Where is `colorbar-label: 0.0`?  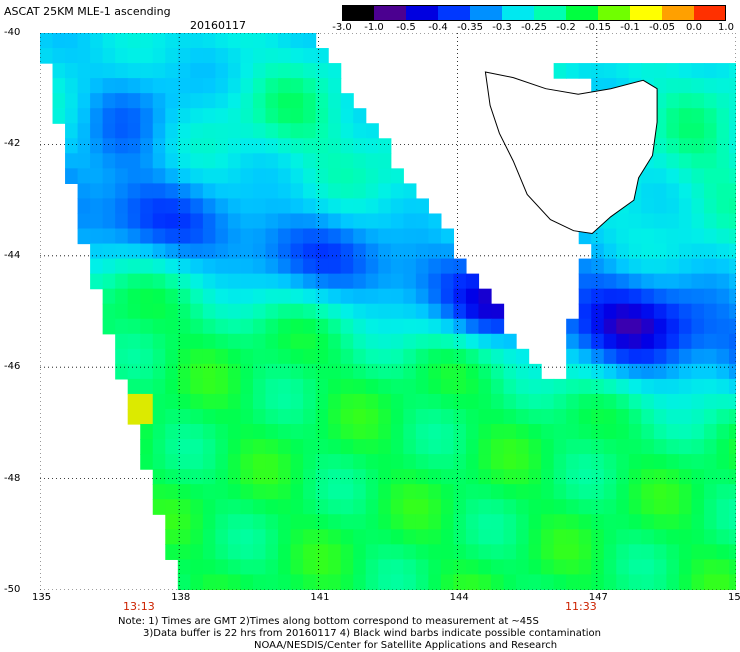
colorbar-label: 0.0 is located at coordinates (694, 27).